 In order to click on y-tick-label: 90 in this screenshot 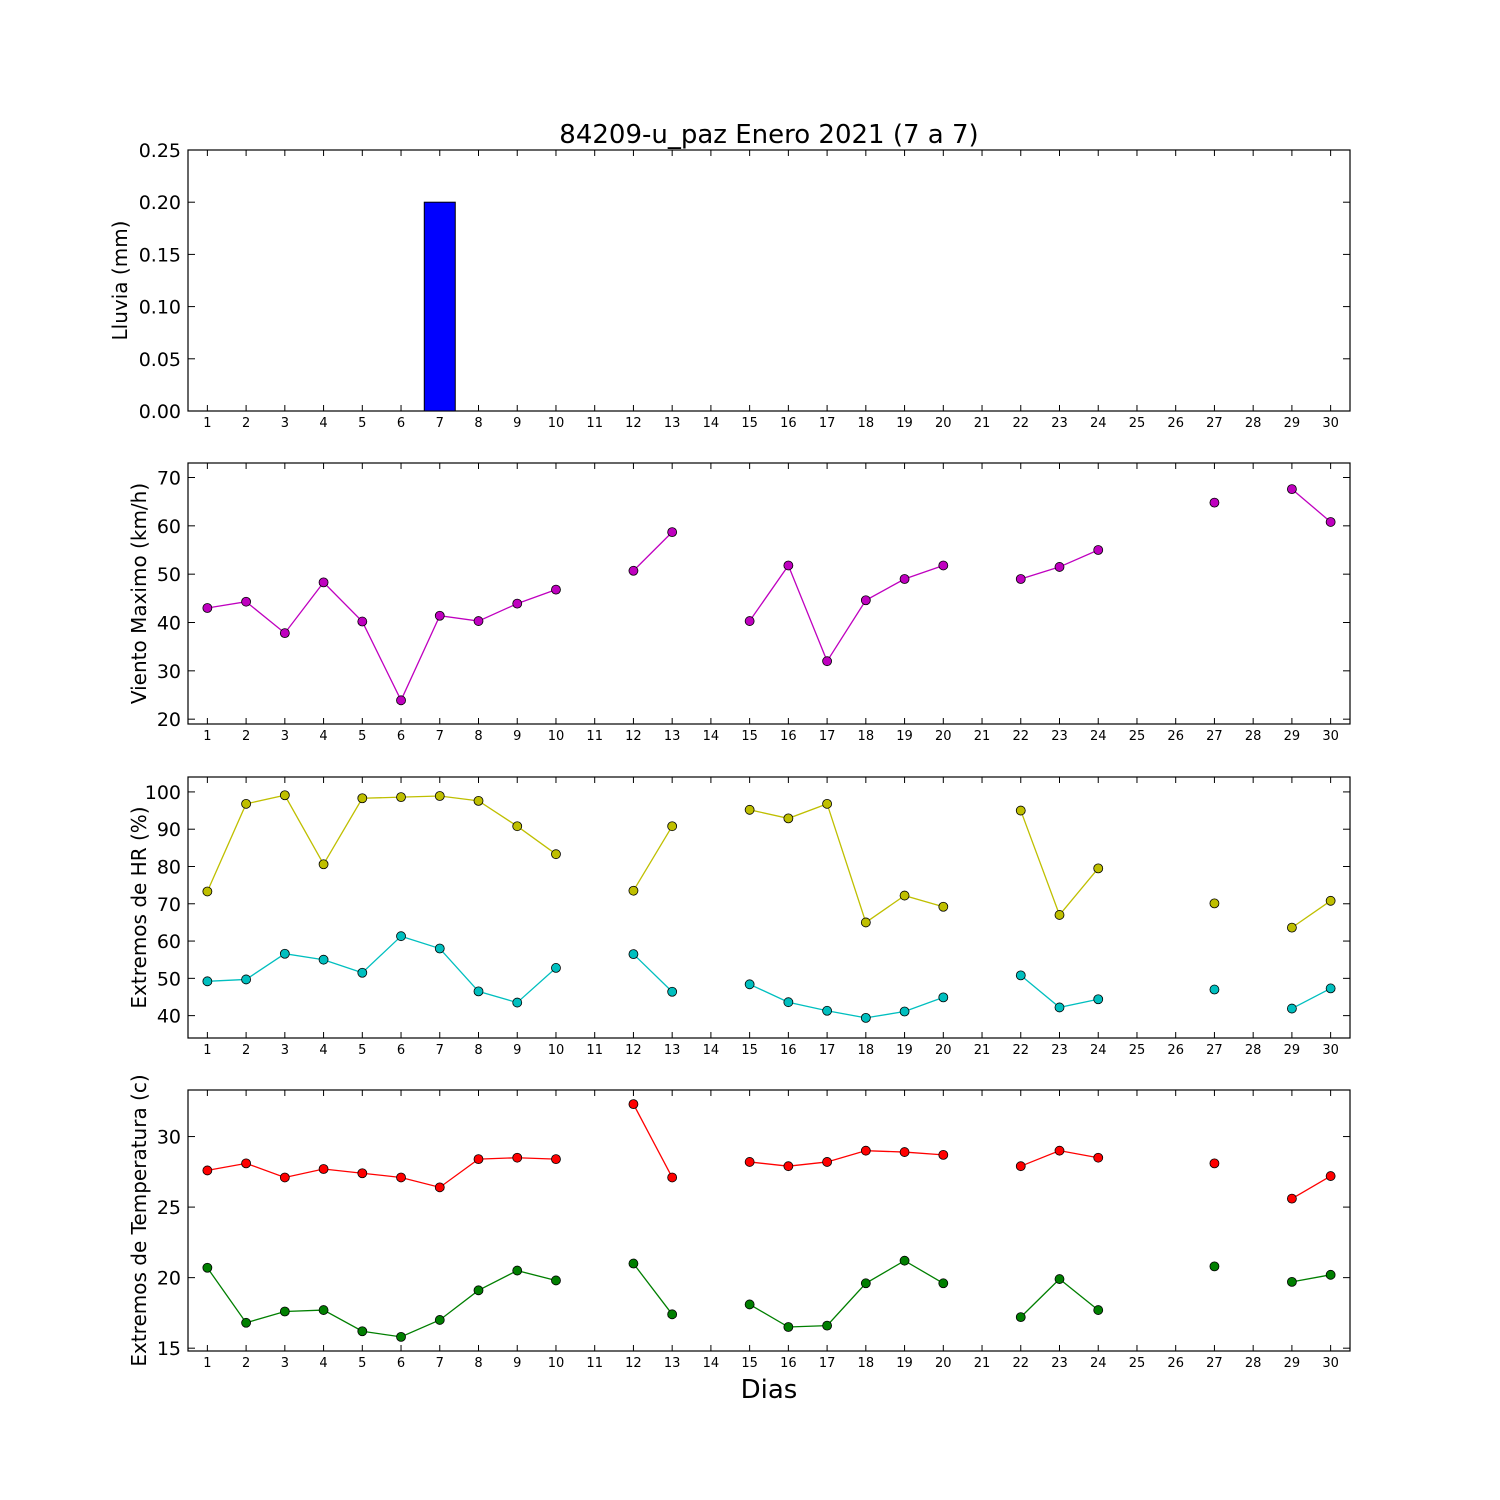, I will do `click(169, 830)`.